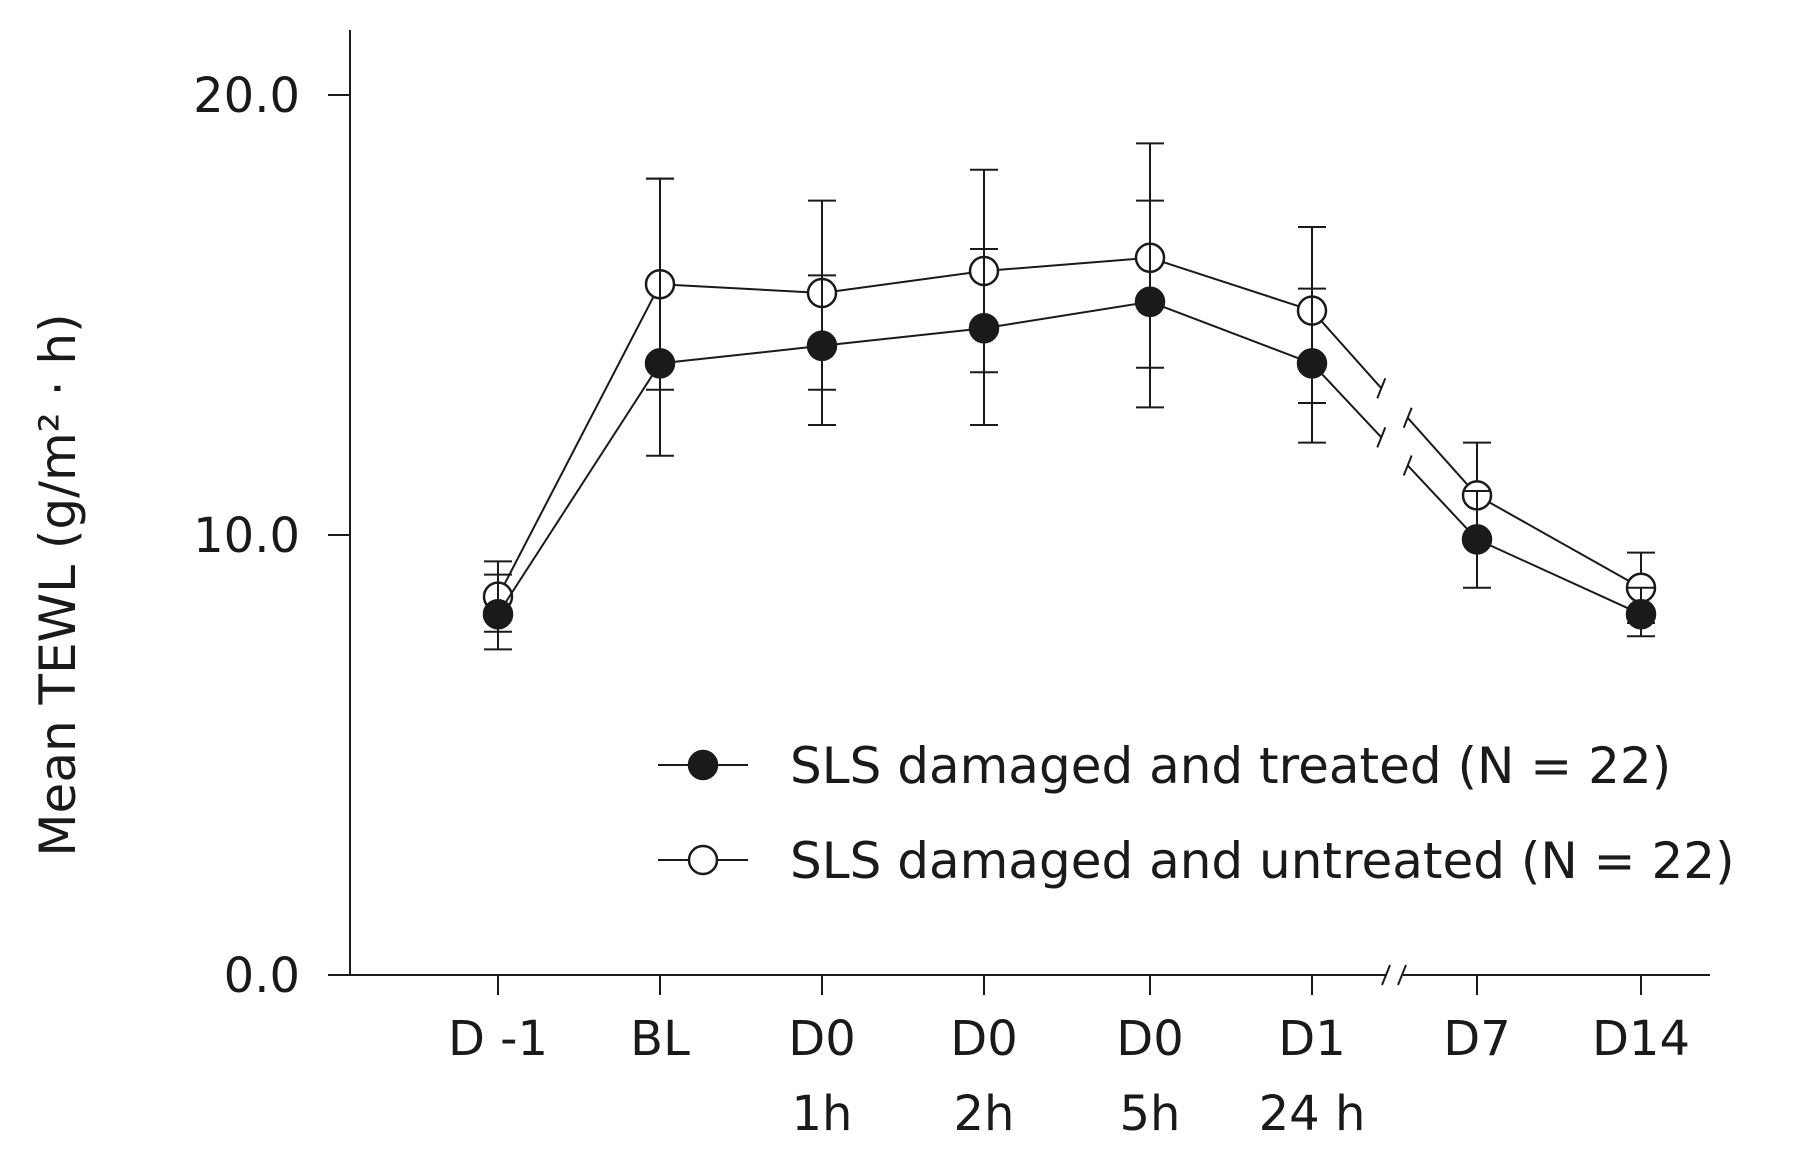 Image resolution: width=1809 pixels, height=1170 pixels. What do you see at coordinates (1150, 1114) in the screenshot?
I see `x-tick-label-sub: 5h` at bounding box center [1150, 1114].